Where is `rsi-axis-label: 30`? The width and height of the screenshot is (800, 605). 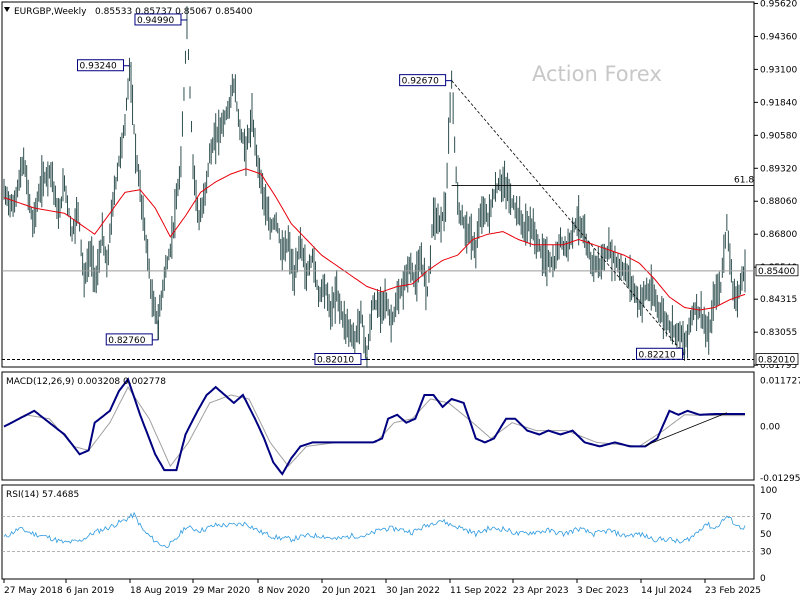 rsi-axis-label: 30 is located at coordinates (766, 553).